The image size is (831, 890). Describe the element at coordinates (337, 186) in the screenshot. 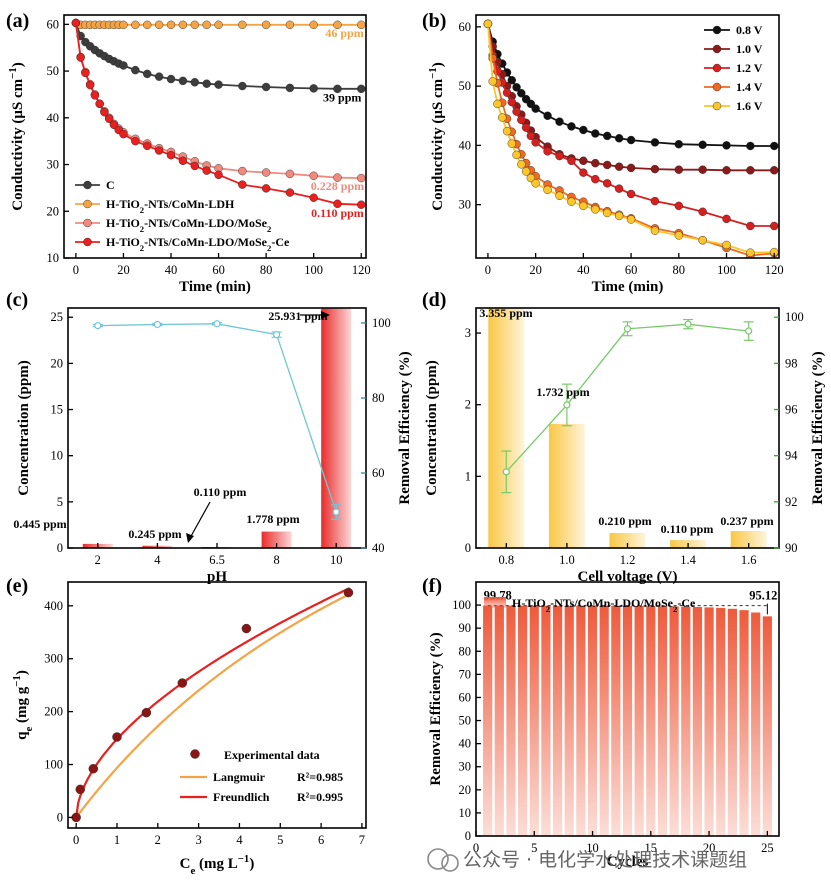

I see `panel-a-annotation: 0.228 ppm` at that location.